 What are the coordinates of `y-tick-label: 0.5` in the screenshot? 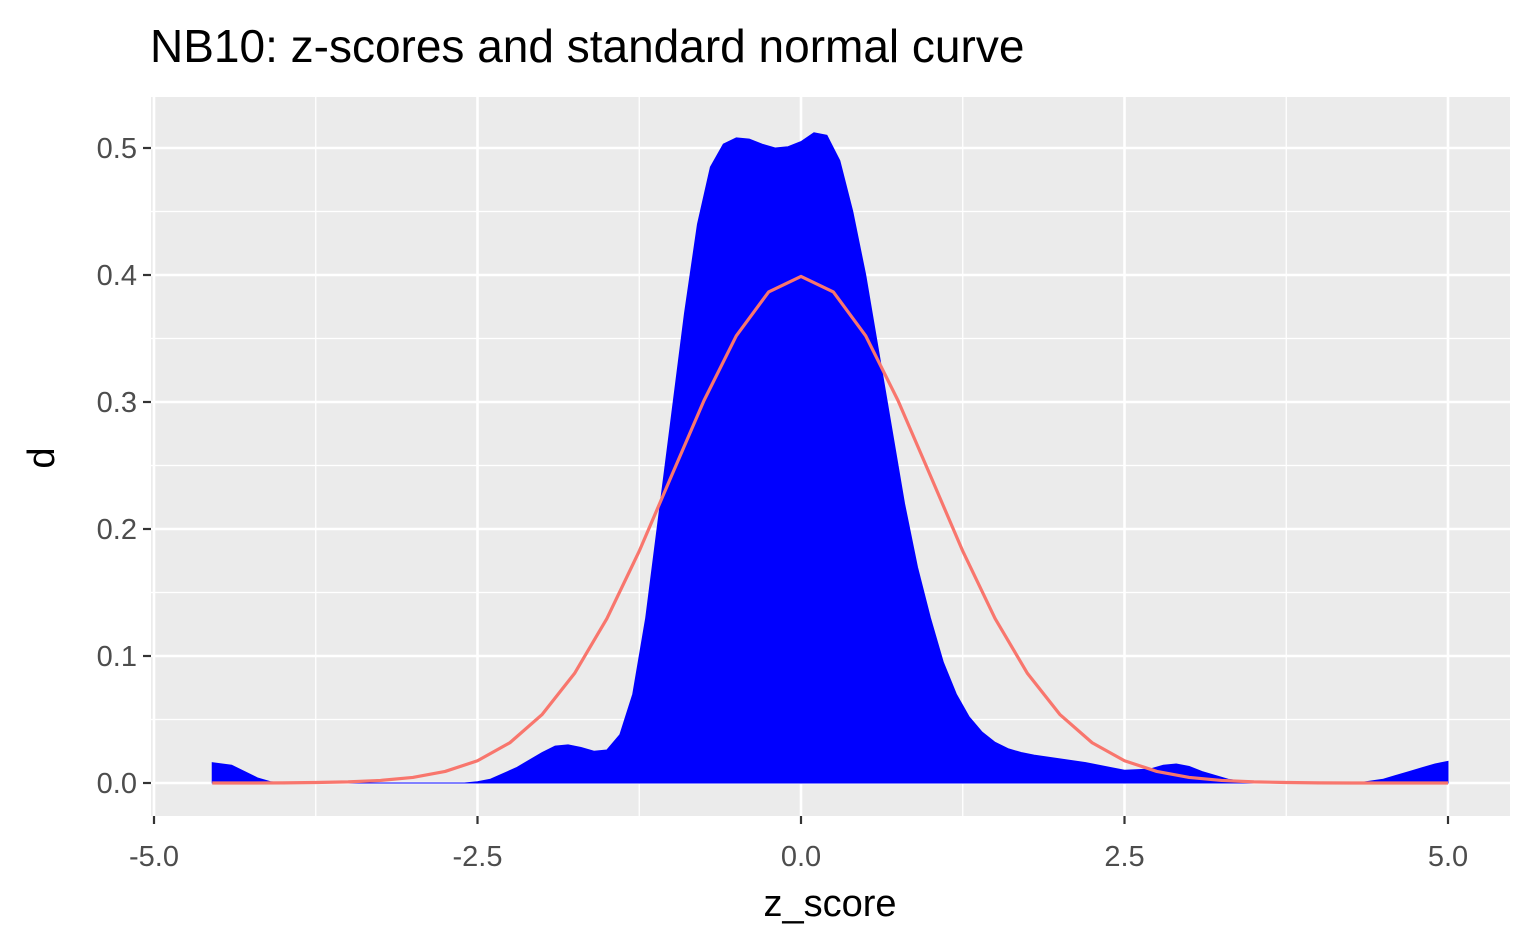 It's located at (117, 149).